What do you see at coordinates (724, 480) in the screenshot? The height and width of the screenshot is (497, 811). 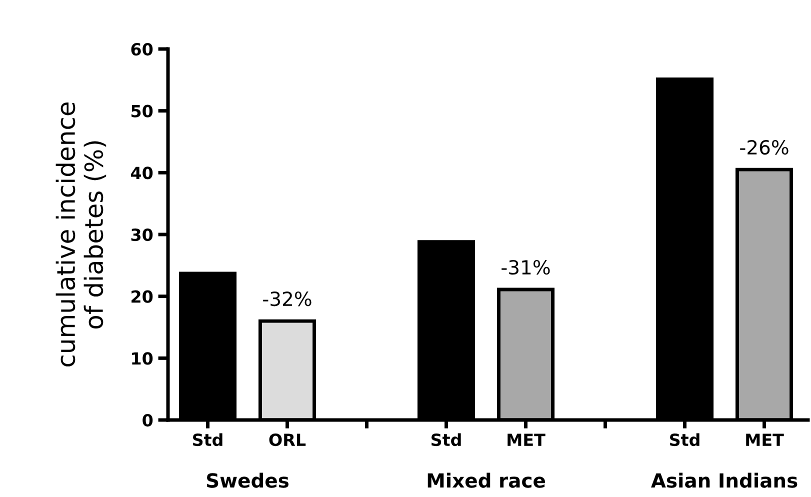 I see `text: Asian Indians` at bounding box center [724, 480].